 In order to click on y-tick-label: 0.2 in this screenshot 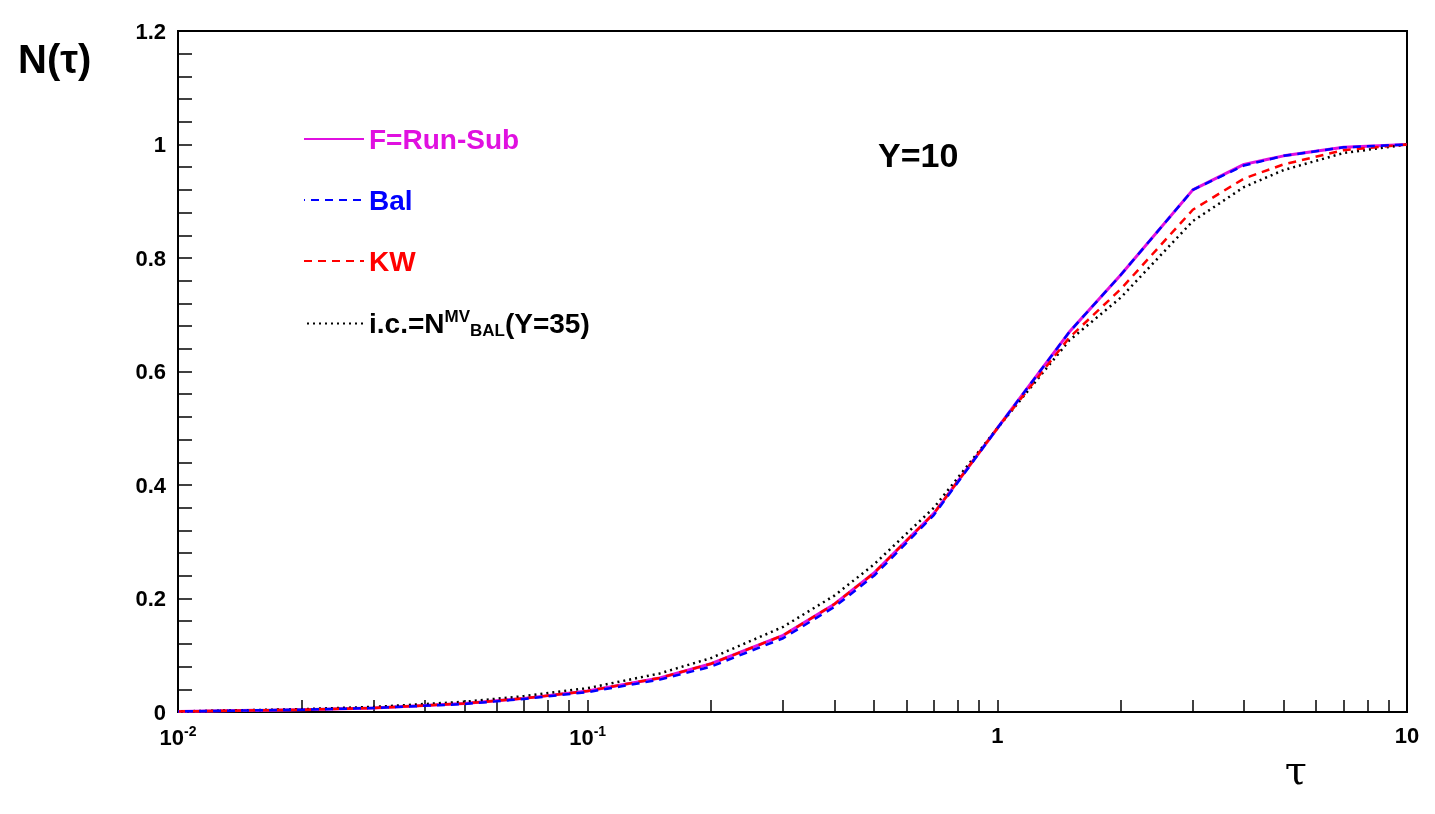, I will do `click(150, 598)`.